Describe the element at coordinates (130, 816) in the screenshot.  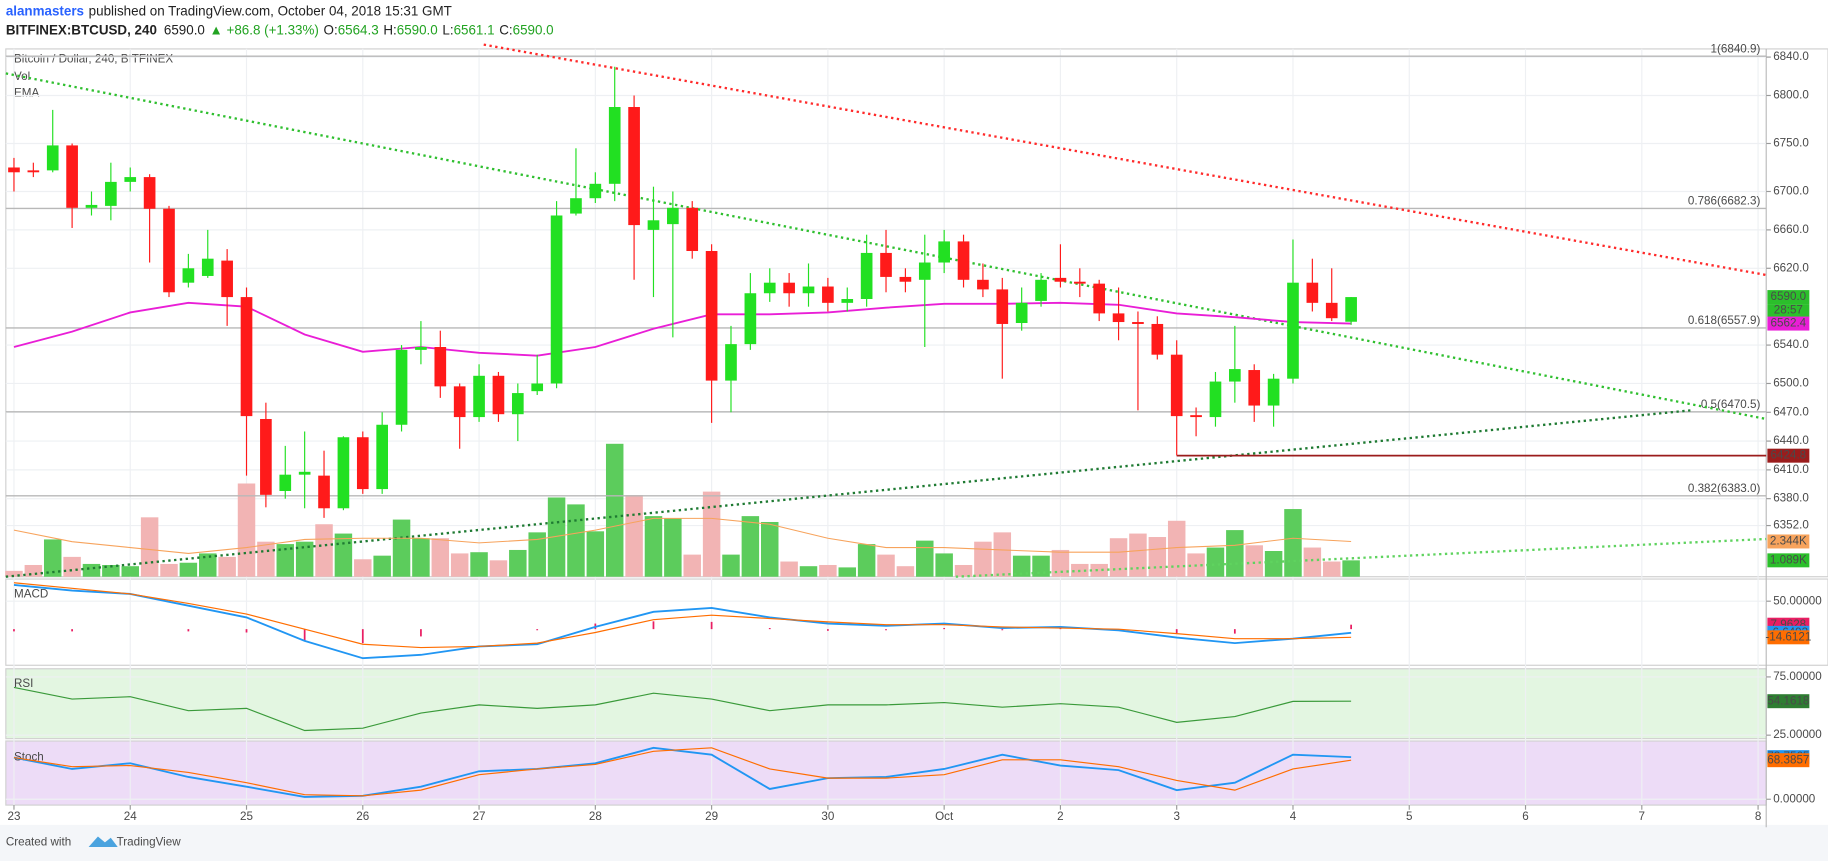
I see `x-tick-label: 24` at that location.